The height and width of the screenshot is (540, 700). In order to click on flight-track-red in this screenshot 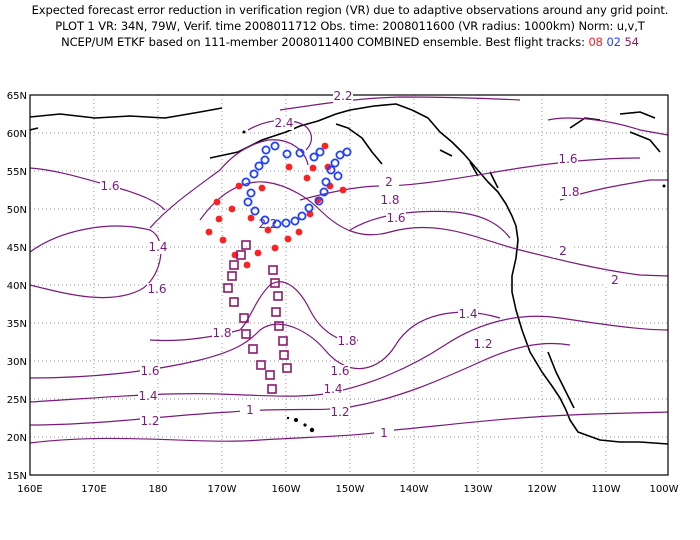, I will do `click(276, 205)`.